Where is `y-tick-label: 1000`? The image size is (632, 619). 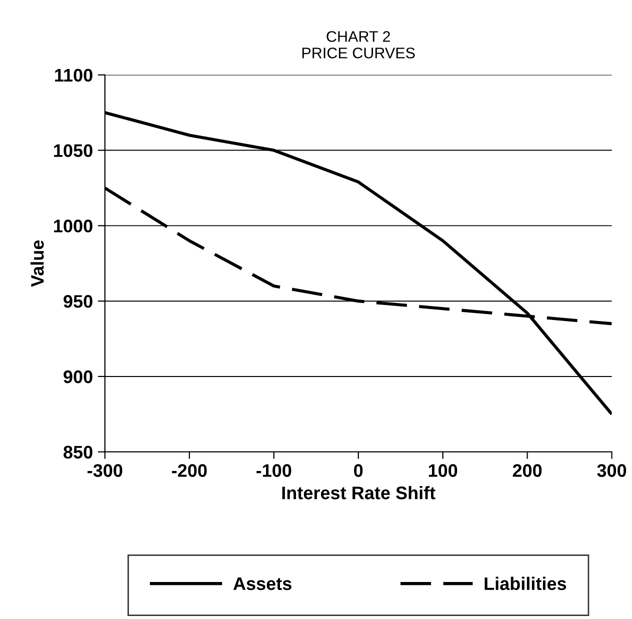
y-tick-label: 1000 is located at coordinates (73, 226).